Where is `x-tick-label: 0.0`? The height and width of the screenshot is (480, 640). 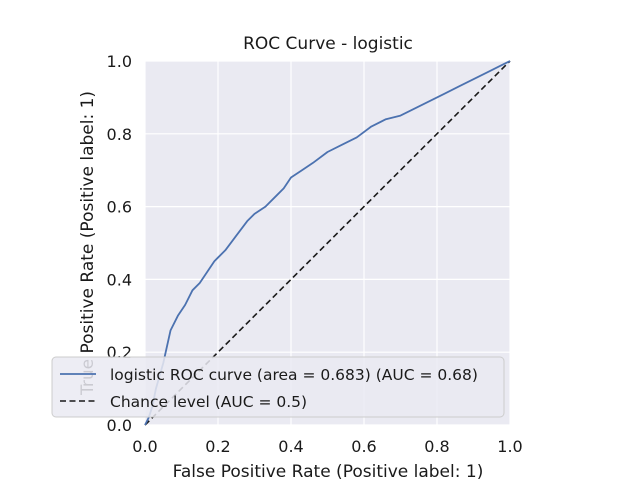
x-tick-label: 0.0 is located at coordinates (144, 446).